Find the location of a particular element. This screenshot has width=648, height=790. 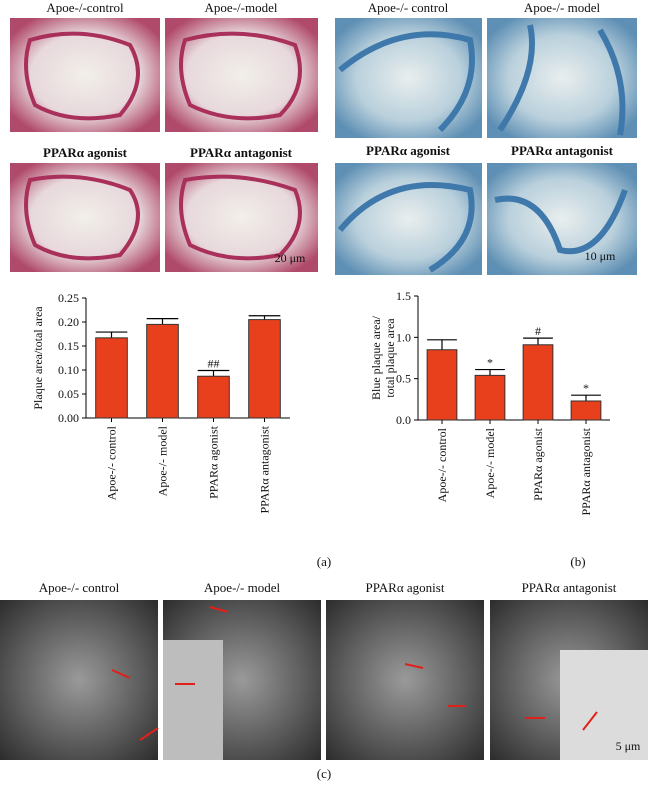

y-tick-label: 0.15 is located at coordinates (68, 346).